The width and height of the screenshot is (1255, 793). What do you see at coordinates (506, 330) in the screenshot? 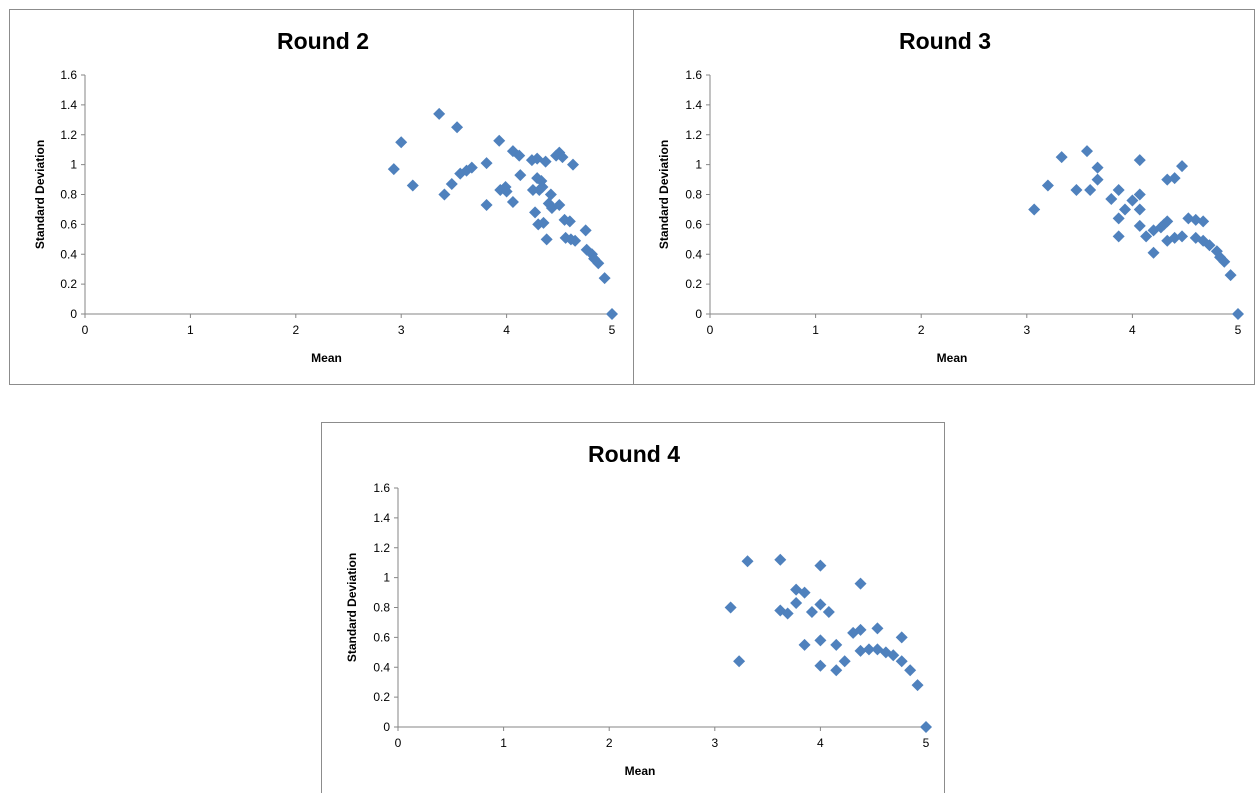
I see `x-tick-label: 4` at bounding box center [506, 330].